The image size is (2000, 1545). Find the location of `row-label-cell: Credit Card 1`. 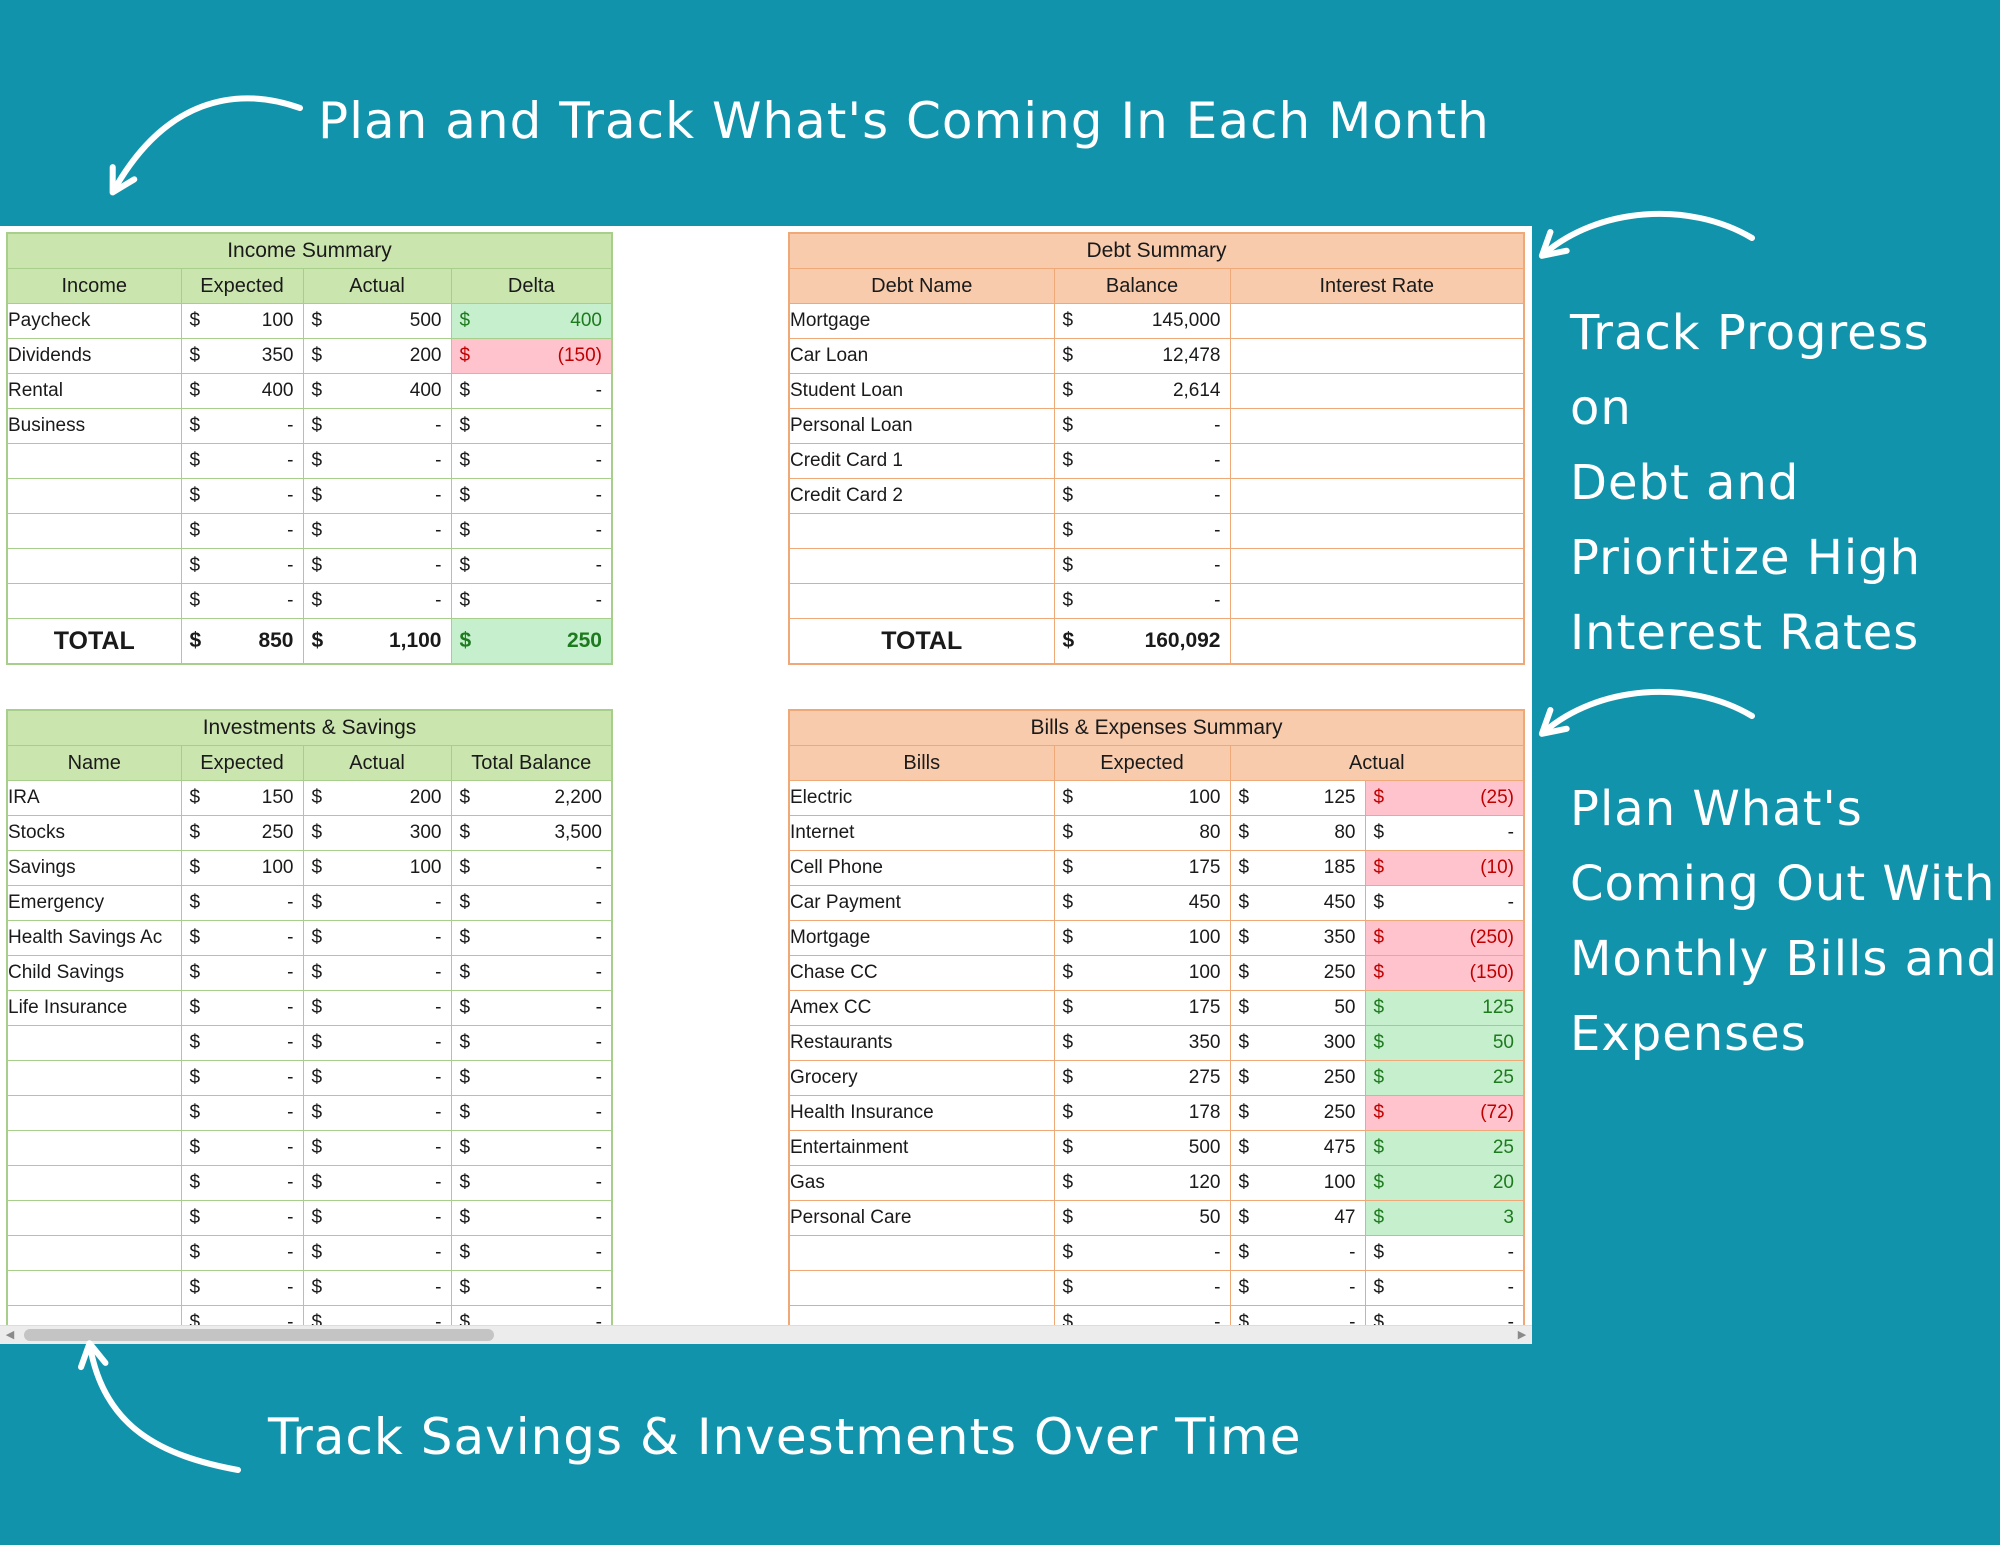

row-label-cell: Credit Card 1 is located at coordinates (921, 461).